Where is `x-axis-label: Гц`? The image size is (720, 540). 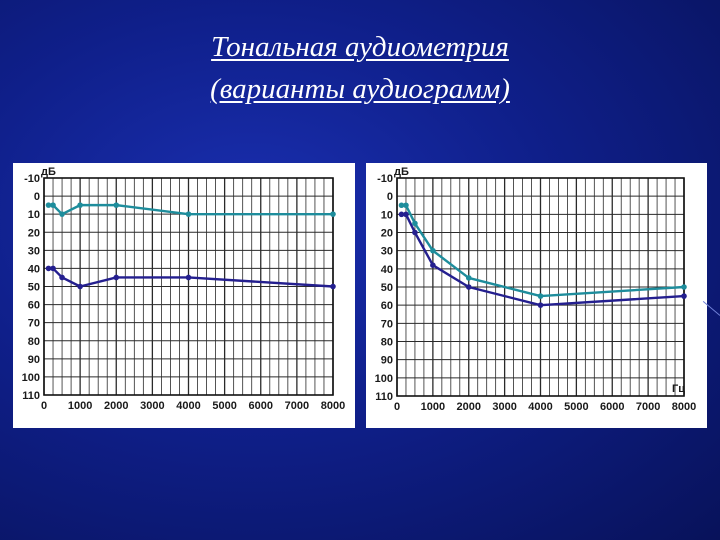
x-axis-label: Гц is located at coordinates (678, 389).